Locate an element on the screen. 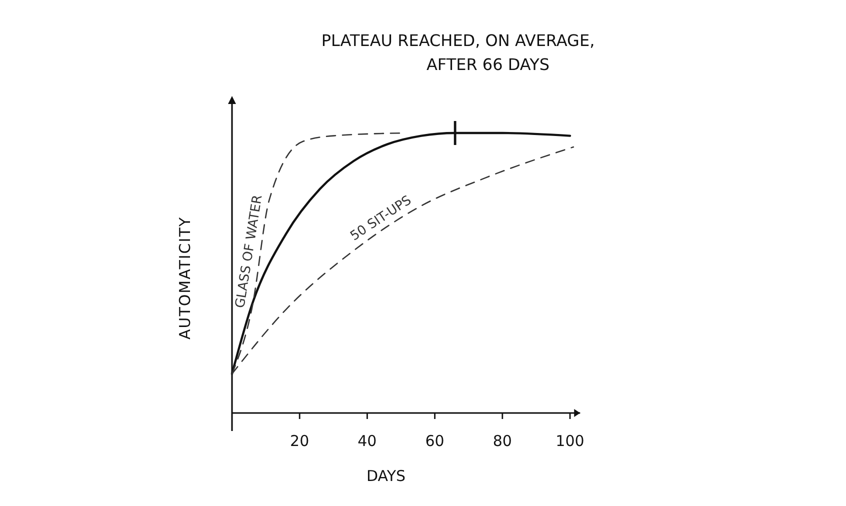 The image size is (846, 506). x-tick-label: 80 is located at coordinates (502, 441).